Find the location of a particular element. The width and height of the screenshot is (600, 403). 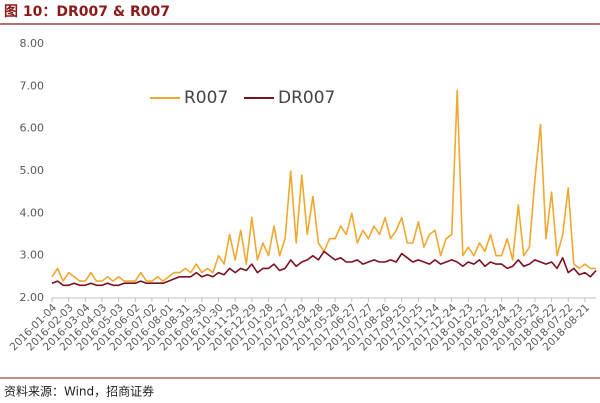

y-tick-label: 5.00 is located at coordinates (32, 170).